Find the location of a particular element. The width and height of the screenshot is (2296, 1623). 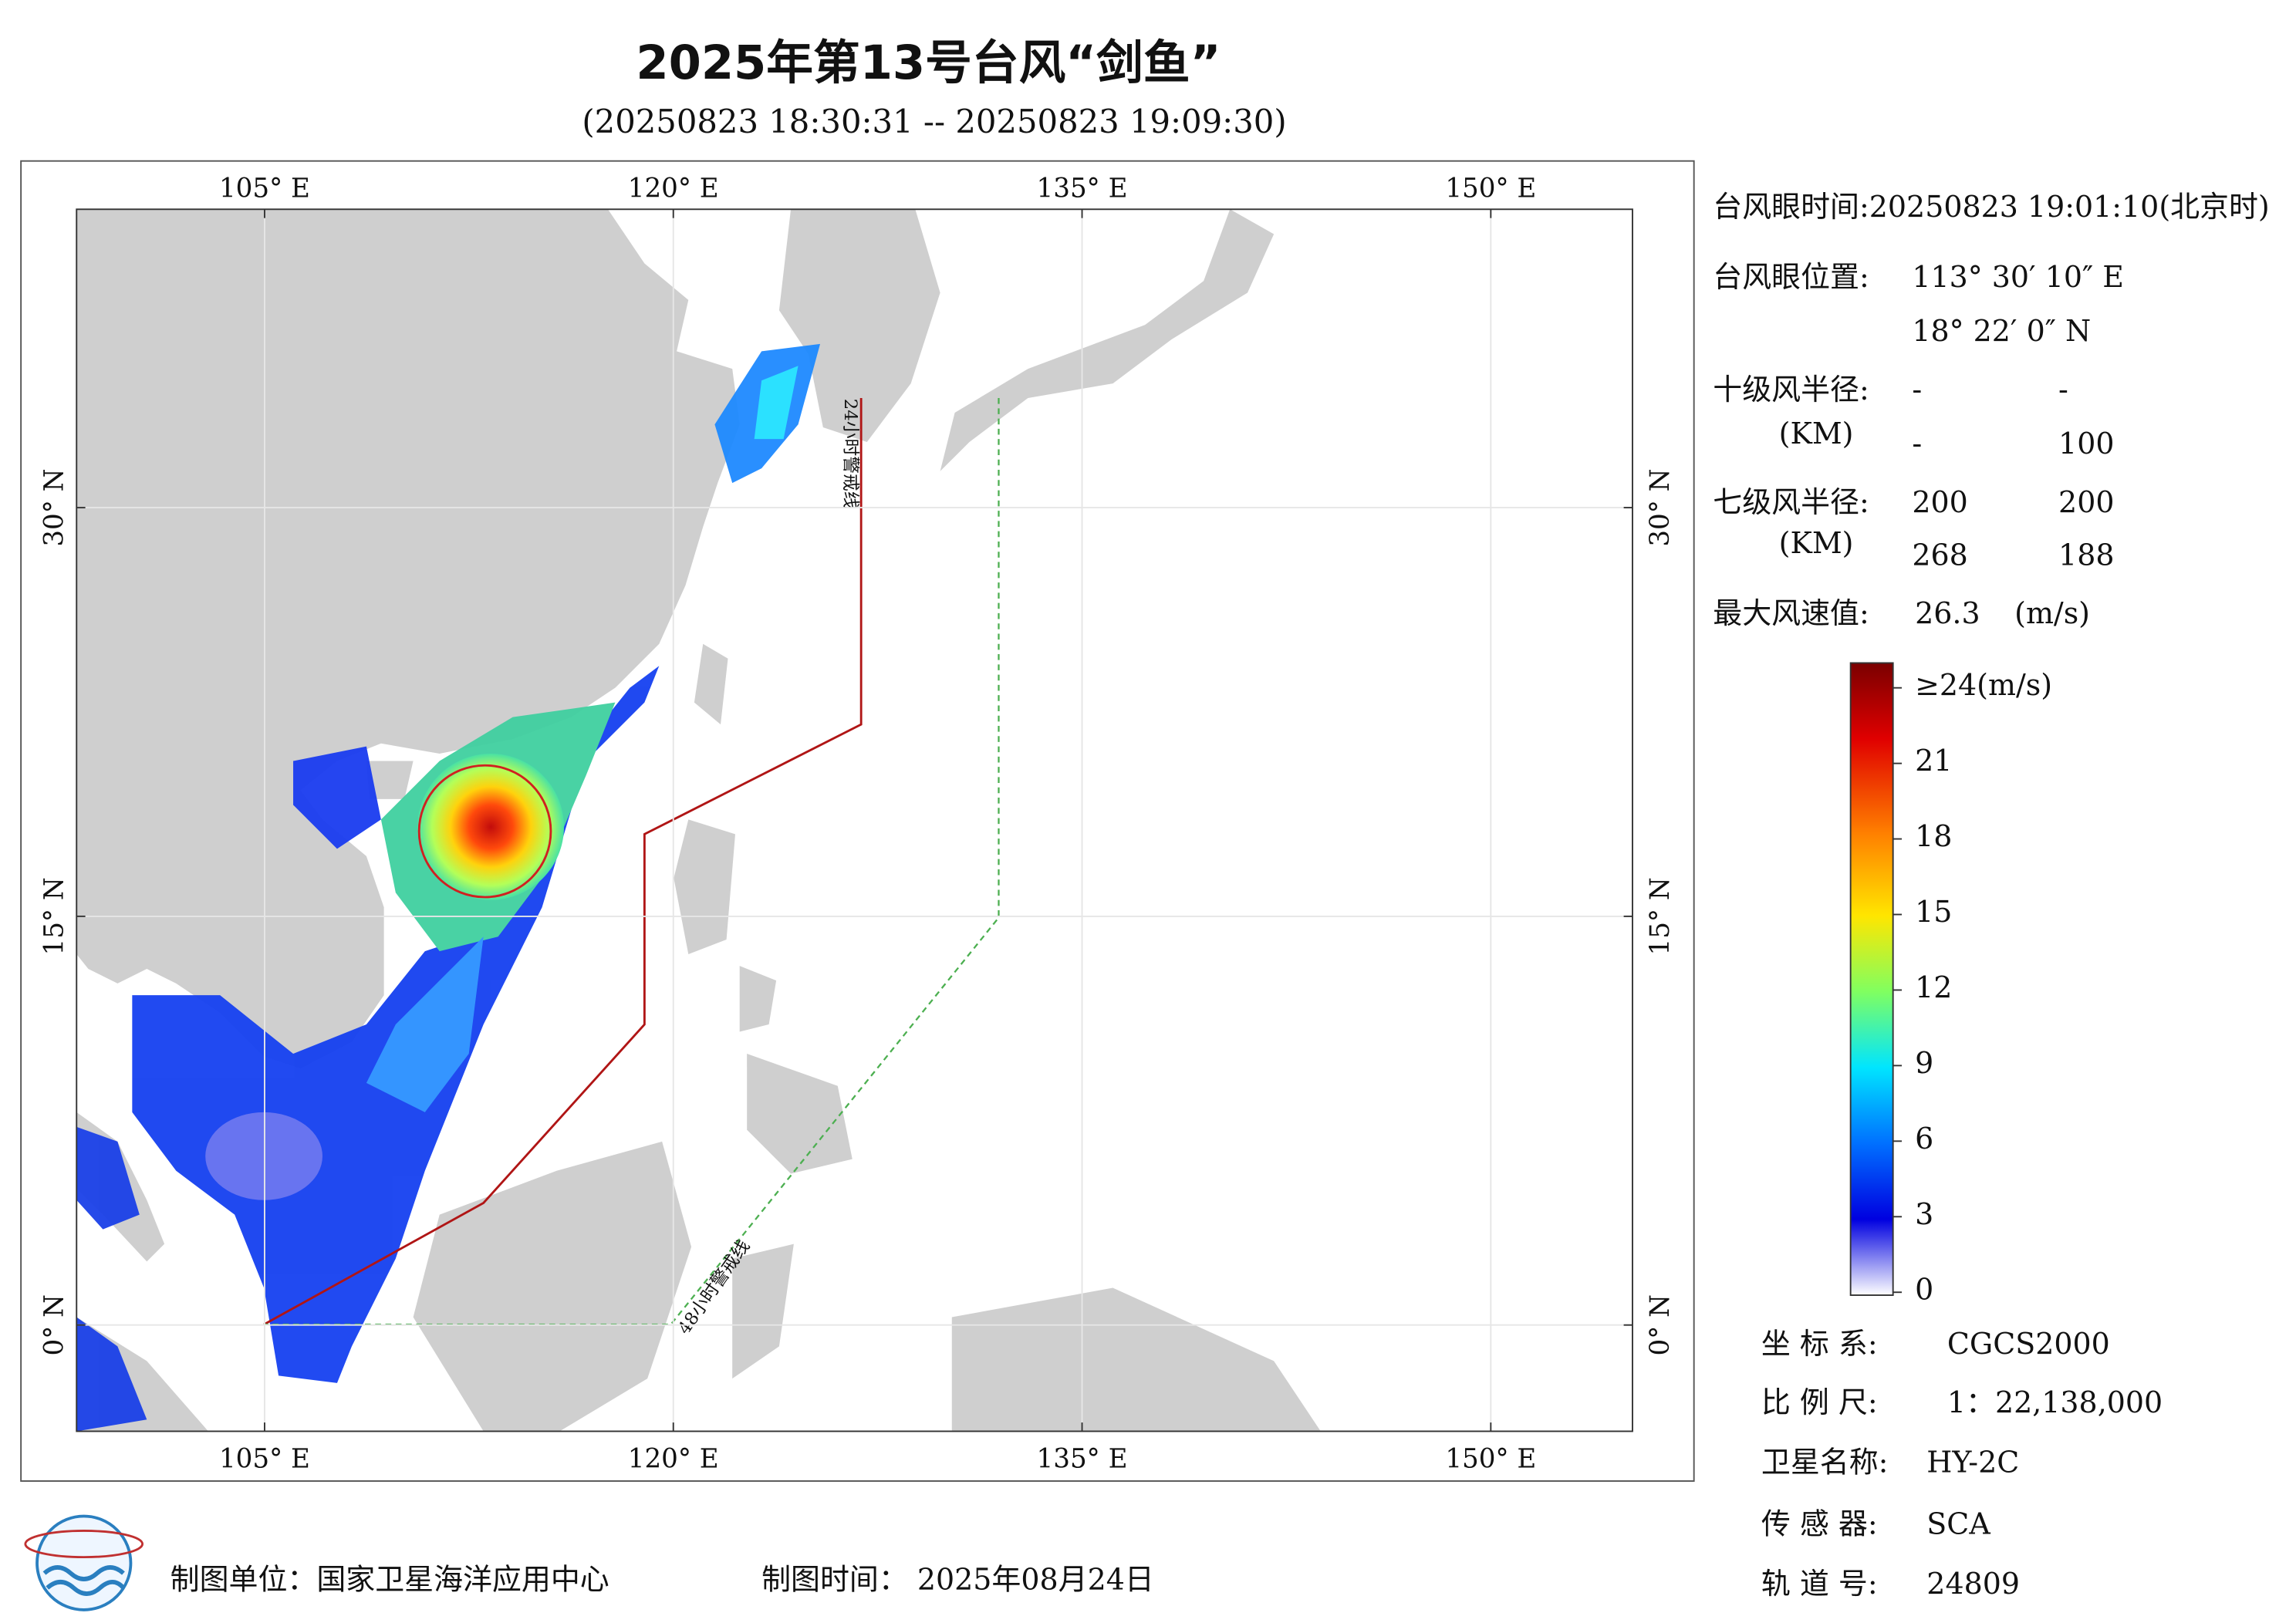

footer-org: 制图单位：国家卫星海洋应用中心 is located at coordinates (390, 1579).